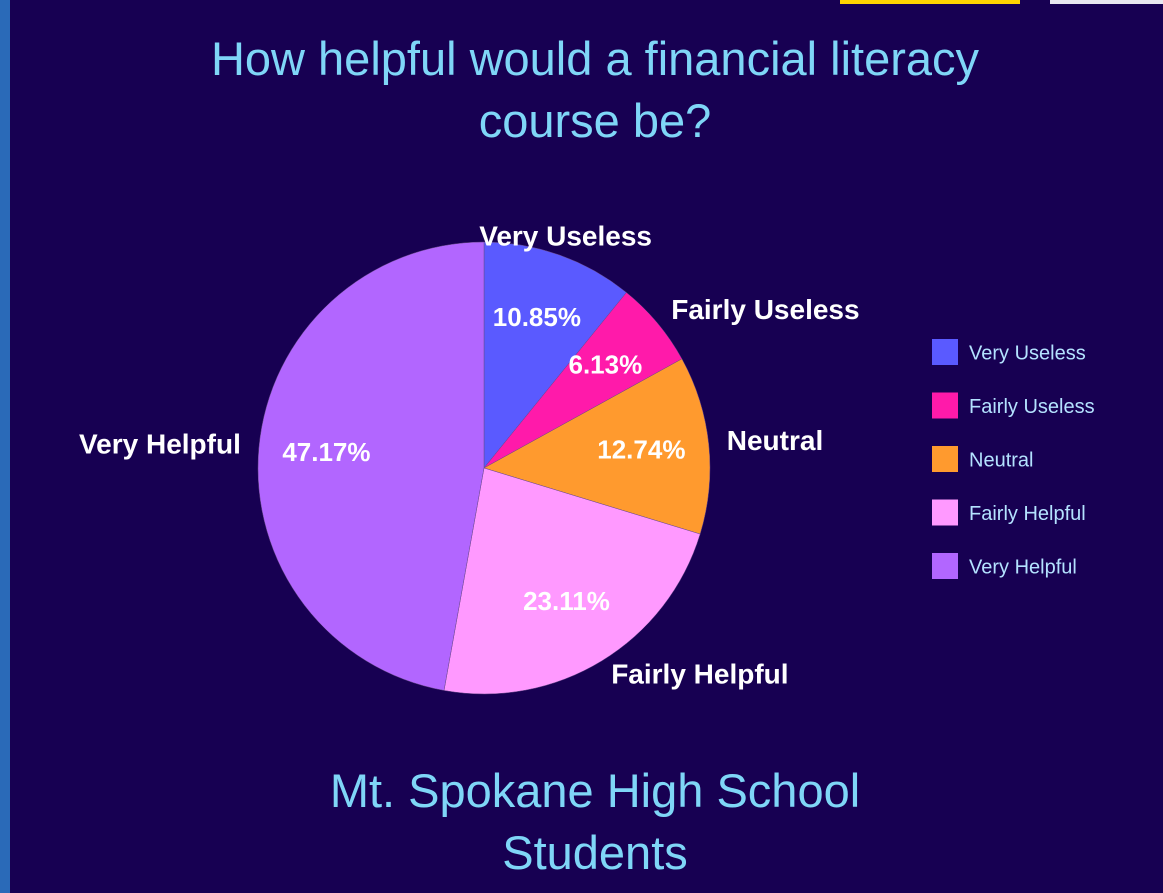 The width and height of the screenshot is (1163, 893). Describe the element at coordinates (160, 444) in the screenshot. I see `slice-label: Very Helpful` at that location.